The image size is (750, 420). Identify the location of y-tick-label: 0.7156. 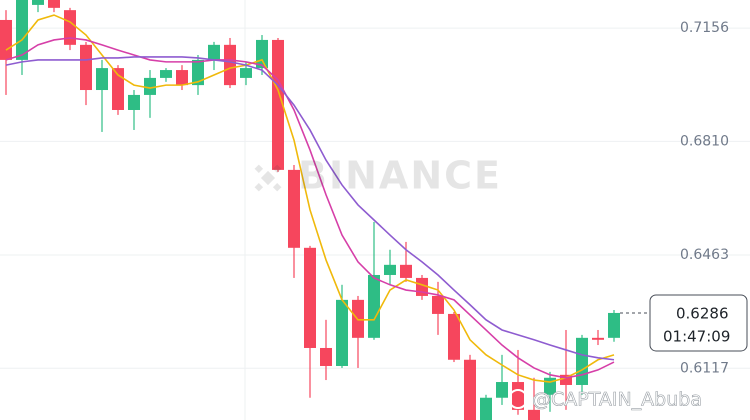
(704, 28).